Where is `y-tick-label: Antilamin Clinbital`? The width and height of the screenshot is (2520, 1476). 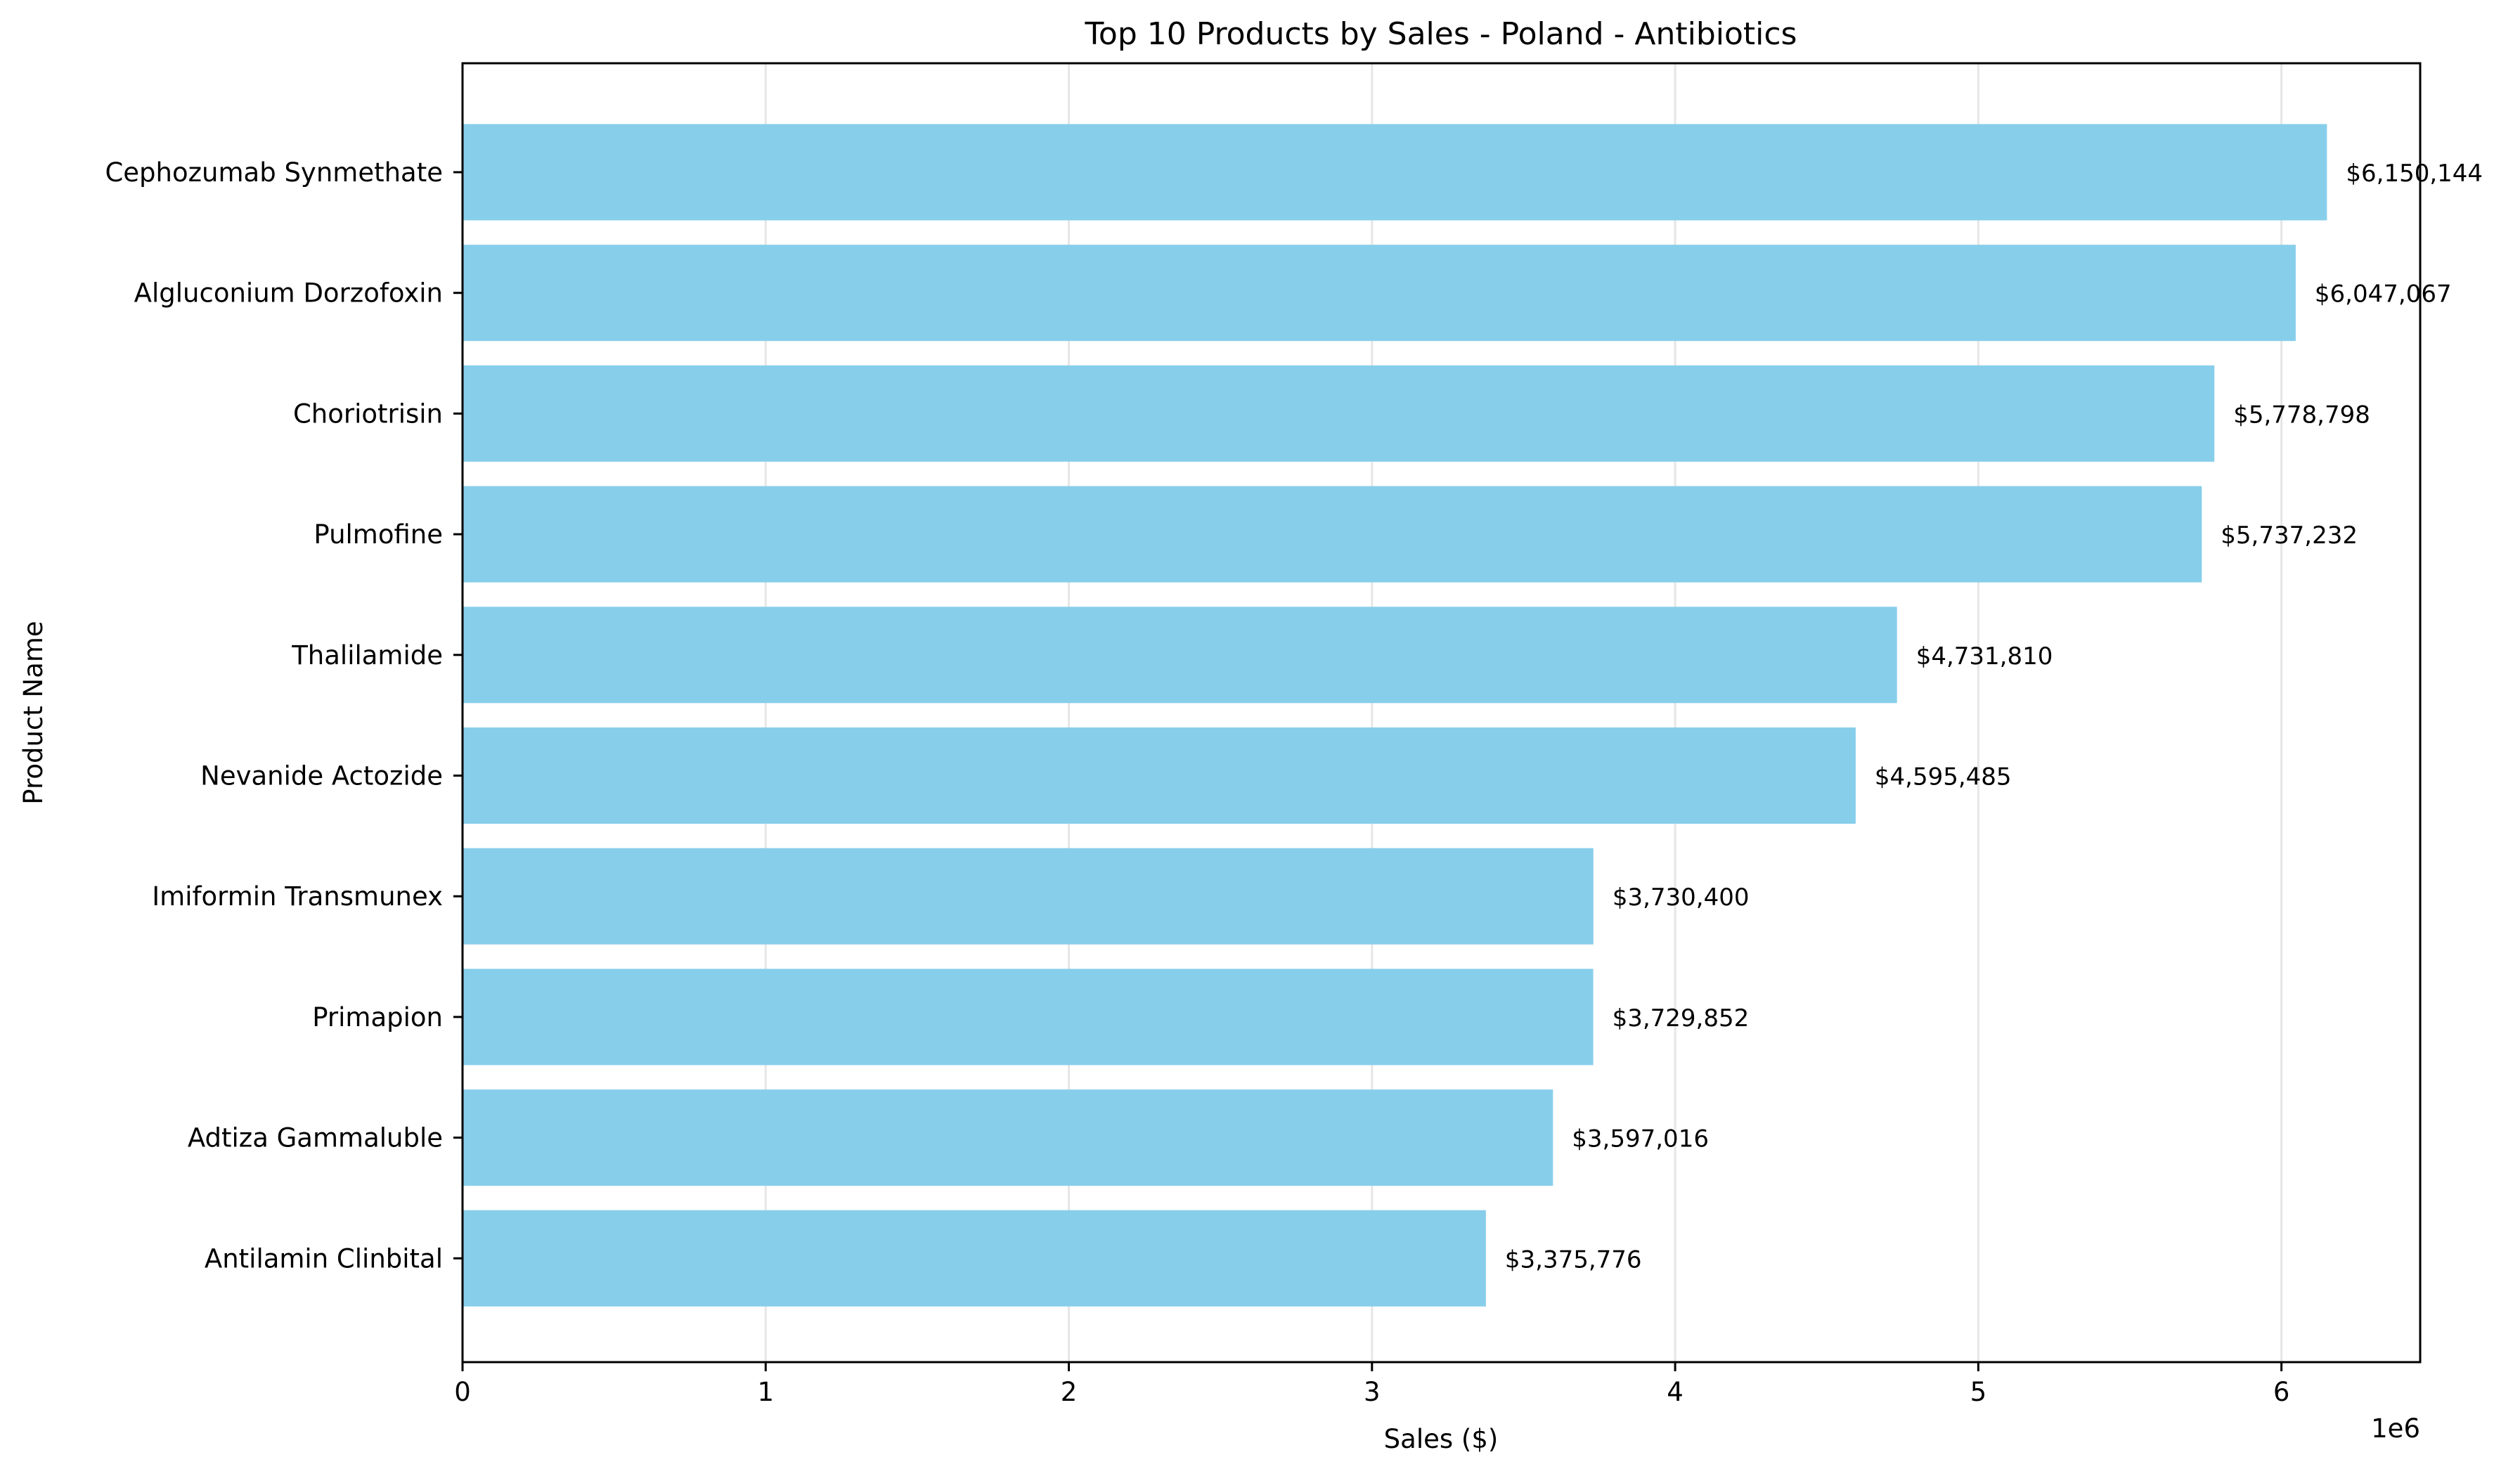 y-tick-label: Antilamin Clinbital is located at coordinates (324, 1258).